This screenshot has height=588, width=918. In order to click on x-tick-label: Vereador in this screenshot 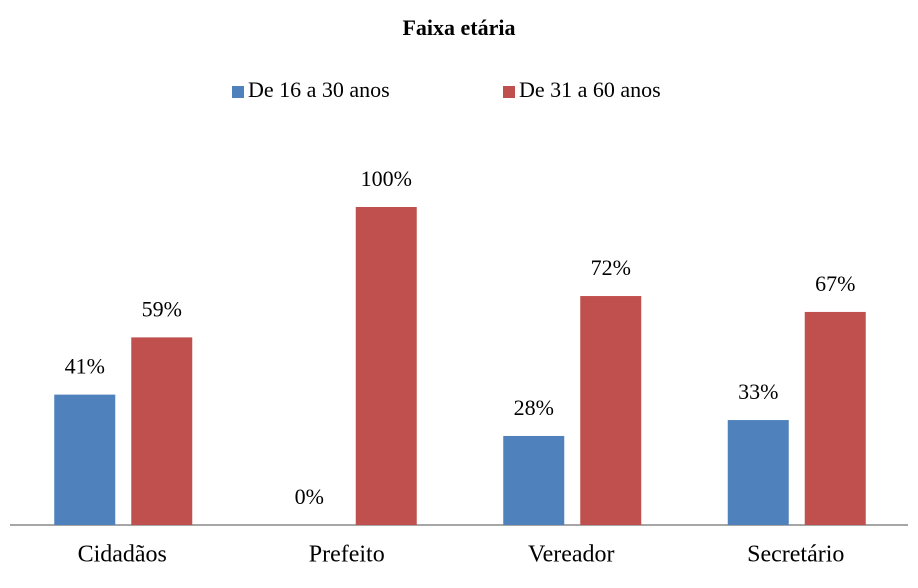, I will do `click(571, 555)`.